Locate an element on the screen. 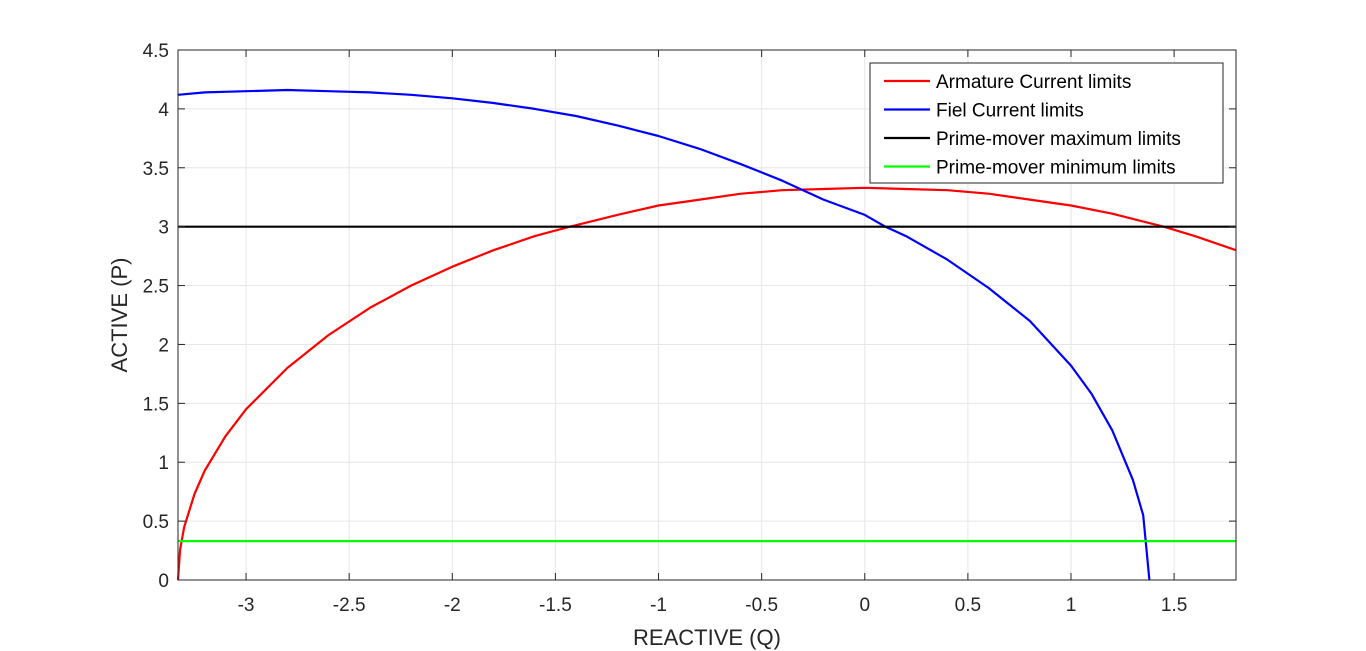 The height and width of the screenshot is (651, 1366). y-tick-label: 0 is located at coordinates (163, 581).